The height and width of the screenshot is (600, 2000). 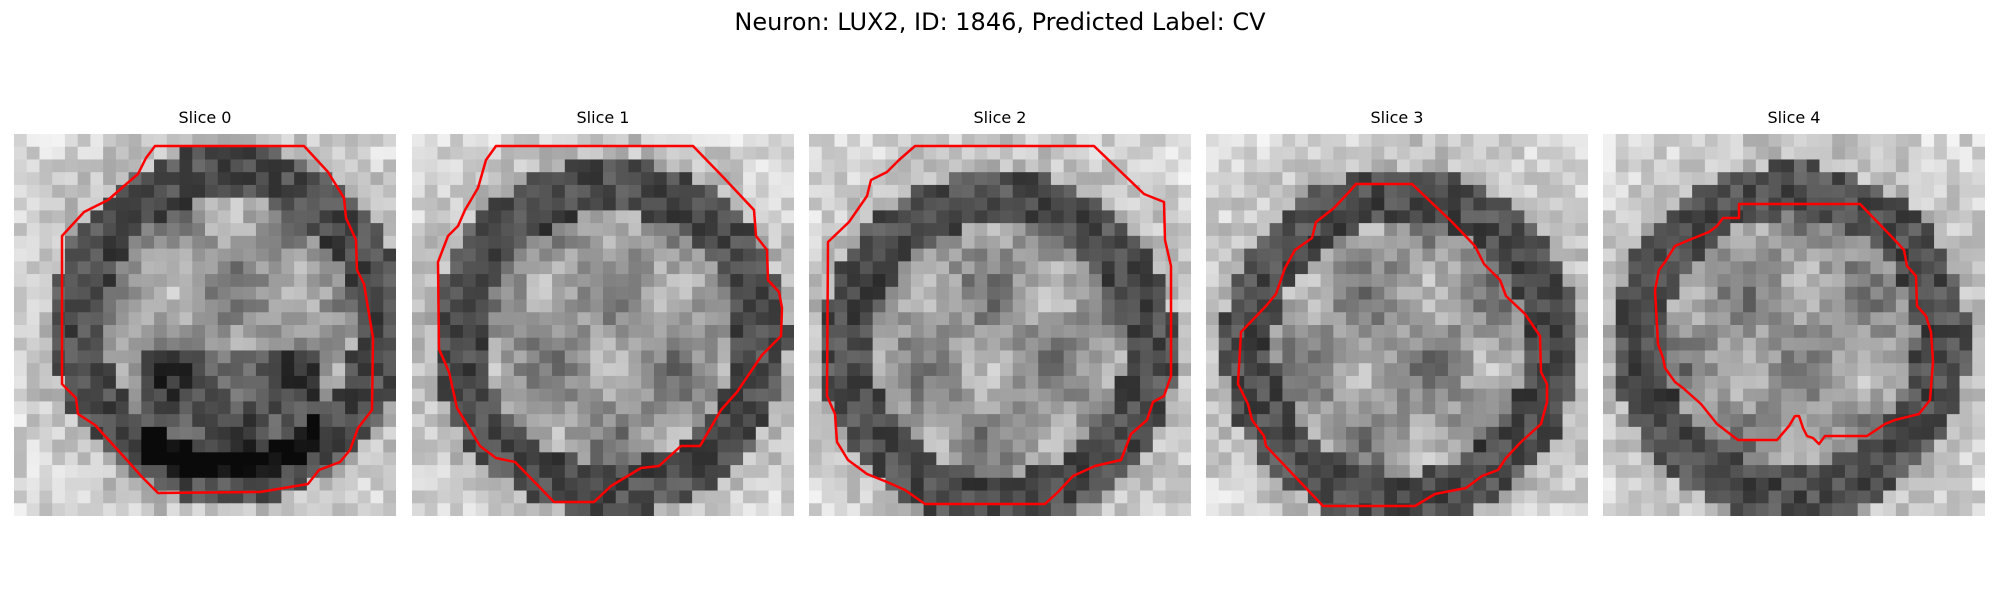 I want to click on slice-panel-2: Slice 2, so click(x=1000, y=312).